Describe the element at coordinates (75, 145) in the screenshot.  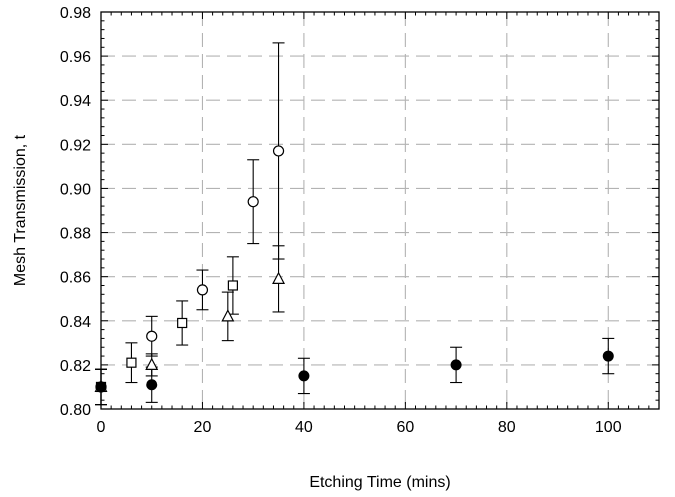
I see `y-tick-label: 0.92` at that location.